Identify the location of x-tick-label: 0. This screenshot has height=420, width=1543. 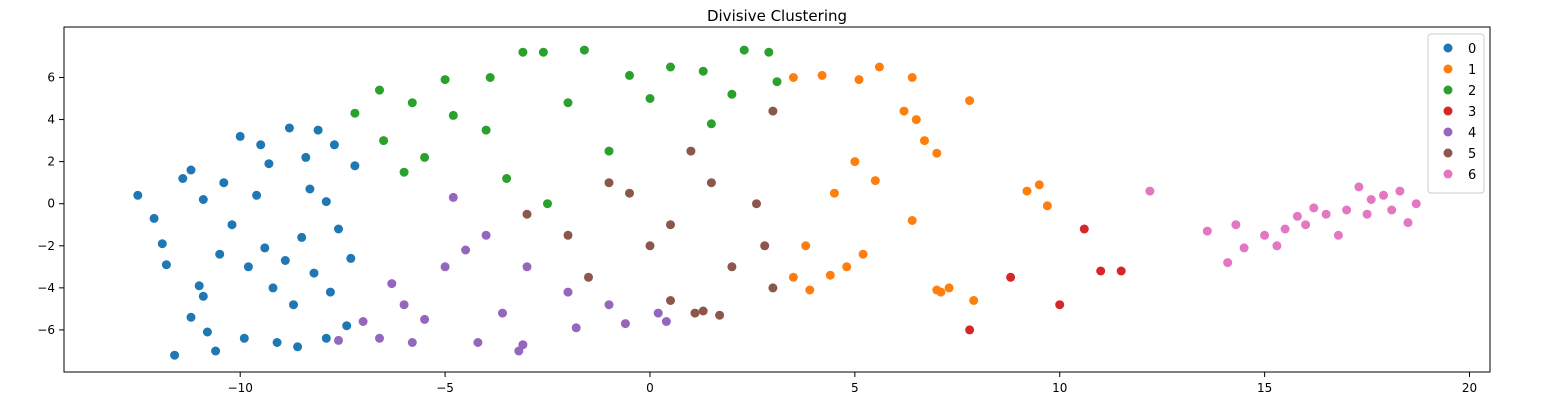
(650, 388).